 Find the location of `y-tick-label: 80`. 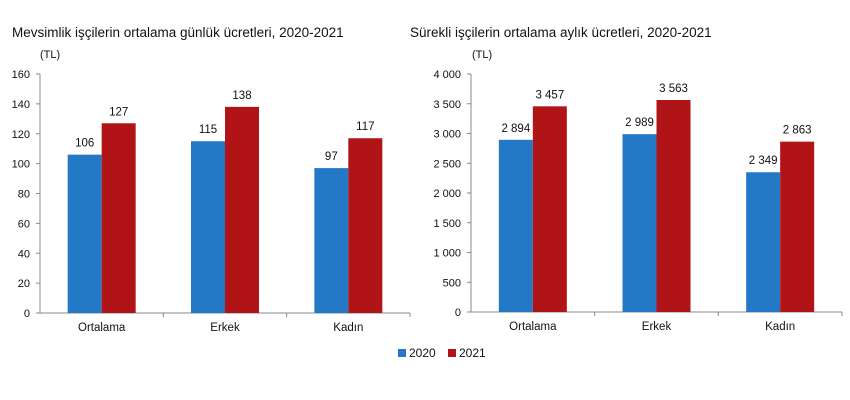

y-tick-label: 80 is located at coordinates (24, 195).